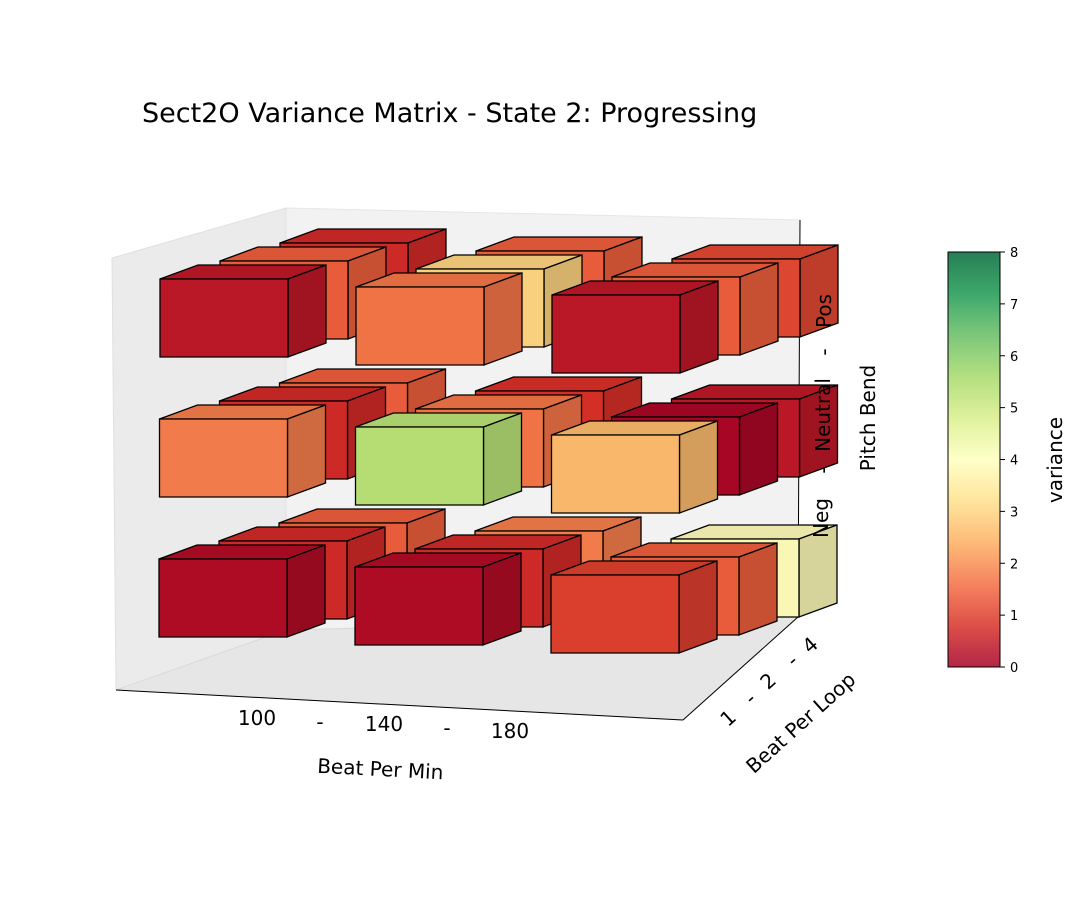  I want to click on y-axis-label: Beat Per Loop, so click(800, 722).